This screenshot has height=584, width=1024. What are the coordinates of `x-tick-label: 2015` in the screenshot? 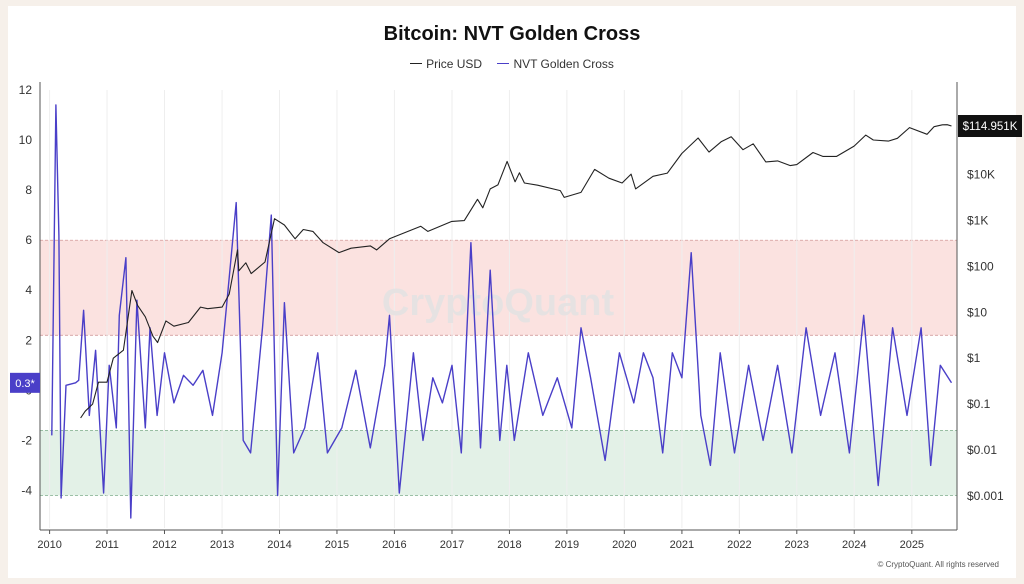 It's located at (337, 545).